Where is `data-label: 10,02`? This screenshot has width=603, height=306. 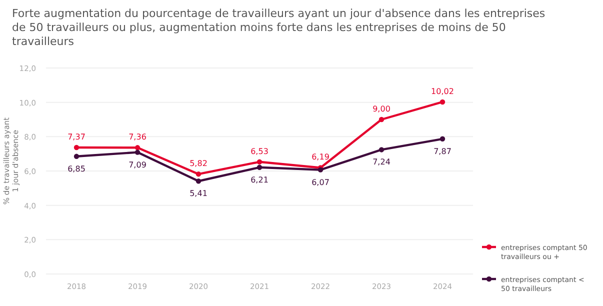
data-label: 10,02 is located at coordinates (442, 91).